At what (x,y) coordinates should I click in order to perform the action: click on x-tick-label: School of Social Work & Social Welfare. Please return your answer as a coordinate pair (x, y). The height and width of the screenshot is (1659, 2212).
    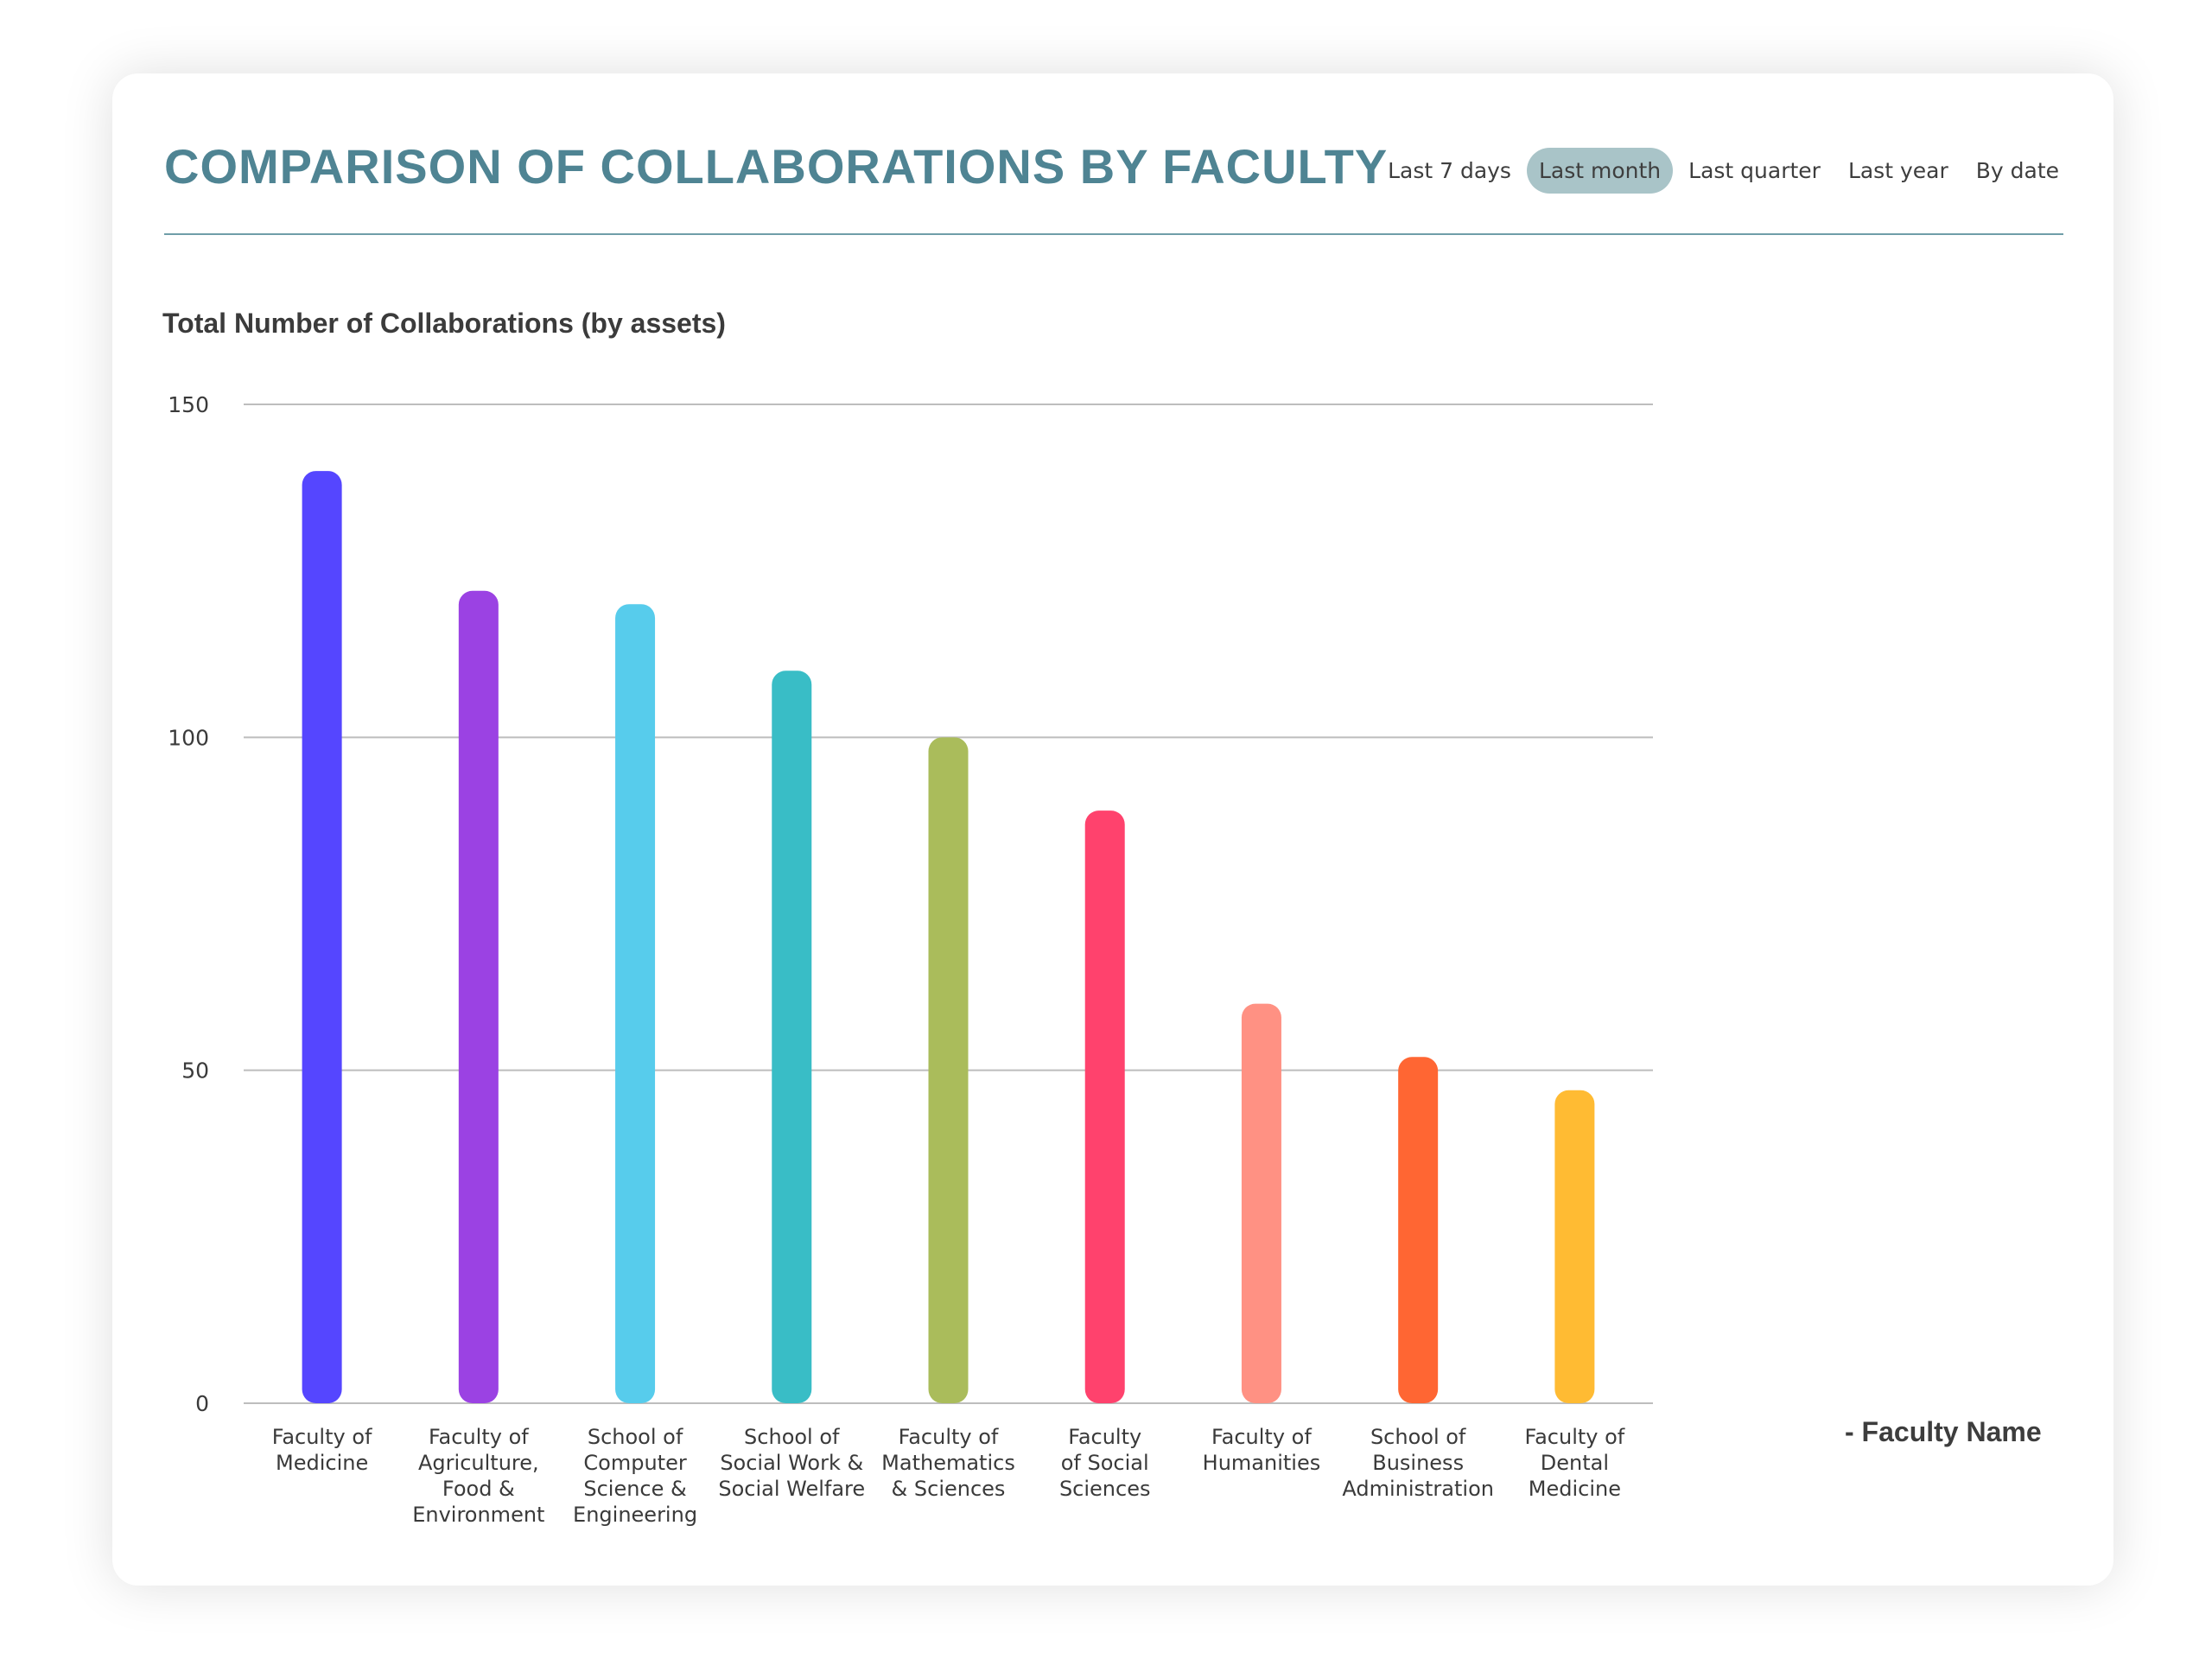
    Looking at the image, I should click on (791, 1463).